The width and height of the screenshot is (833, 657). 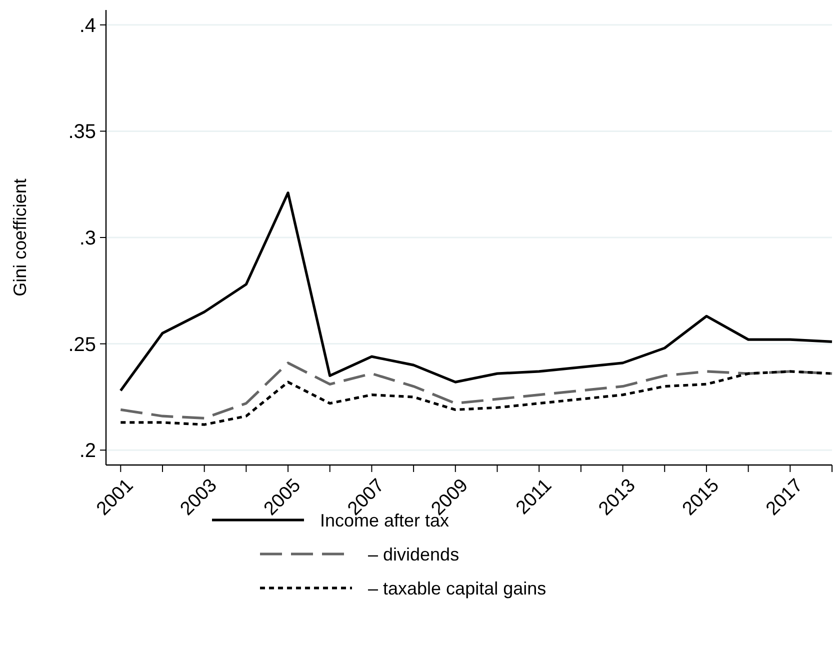 What do you see at coordinates (414, 554) in the screenshot?
I see `legend-label: – dividends` at bounding box center [414, 554].